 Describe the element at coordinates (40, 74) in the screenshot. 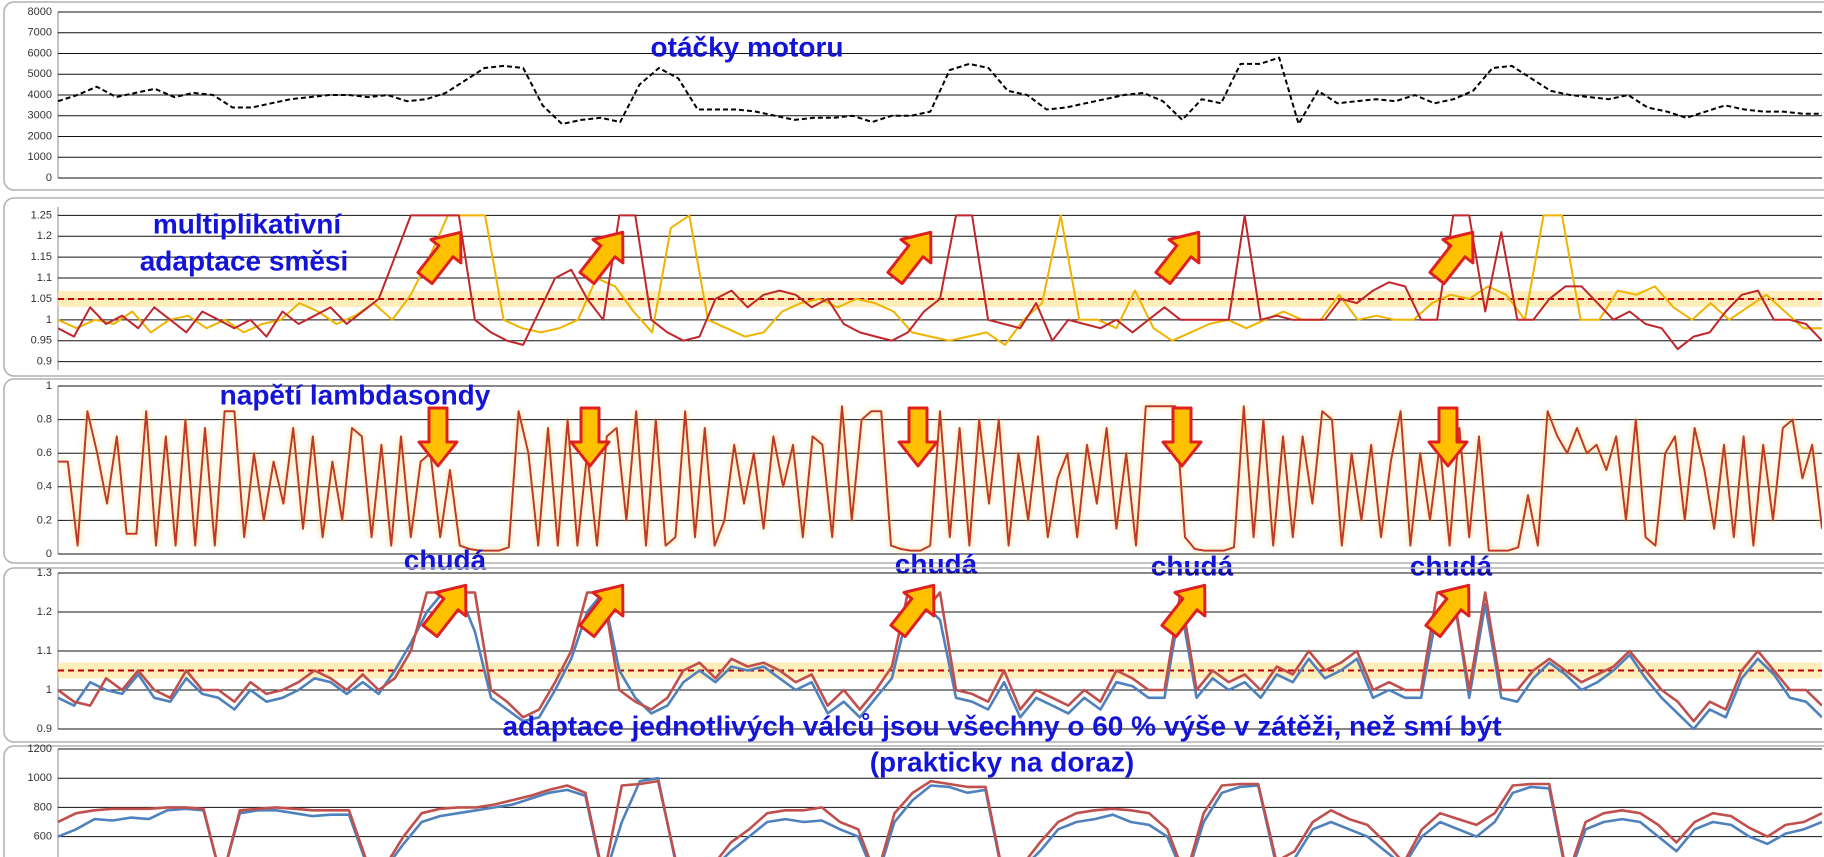

I see `y-tick-label: 5000` at that location.